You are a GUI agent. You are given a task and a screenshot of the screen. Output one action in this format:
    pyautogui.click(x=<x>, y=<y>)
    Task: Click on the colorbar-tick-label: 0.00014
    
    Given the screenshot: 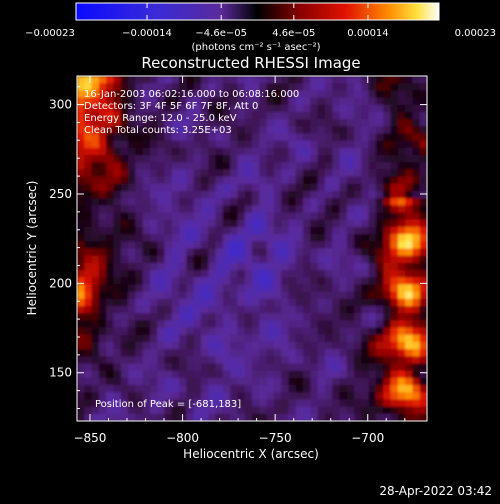 What is the action you would take?
    pyautogui.click(x=367, y=33)
    